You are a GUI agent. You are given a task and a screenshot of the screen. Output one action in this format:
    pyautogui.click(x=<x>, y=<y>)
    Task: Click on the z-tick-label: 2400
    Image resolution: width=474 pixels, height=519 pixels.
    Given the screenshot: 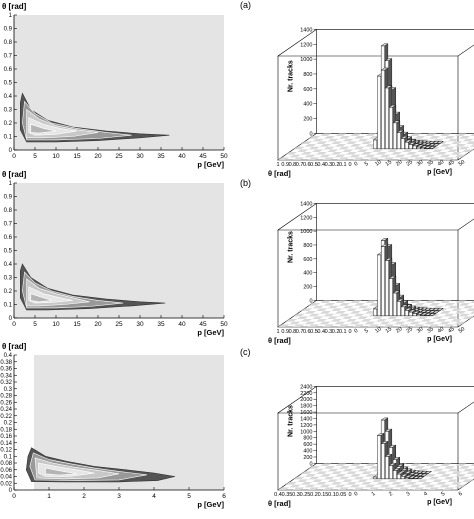 What is the action you would take?
    pyautogui.click(x=306, y=387)
    